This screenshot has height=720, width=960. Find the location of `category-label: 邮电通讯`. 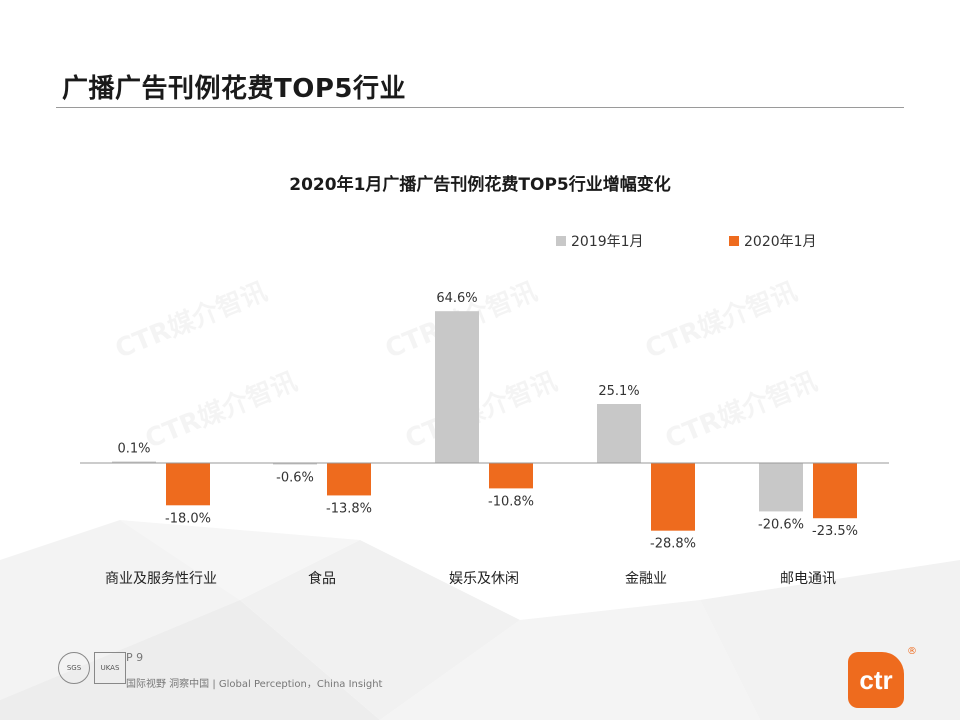

category-label: 邮电通讯 is located at coordinates (808, 579).